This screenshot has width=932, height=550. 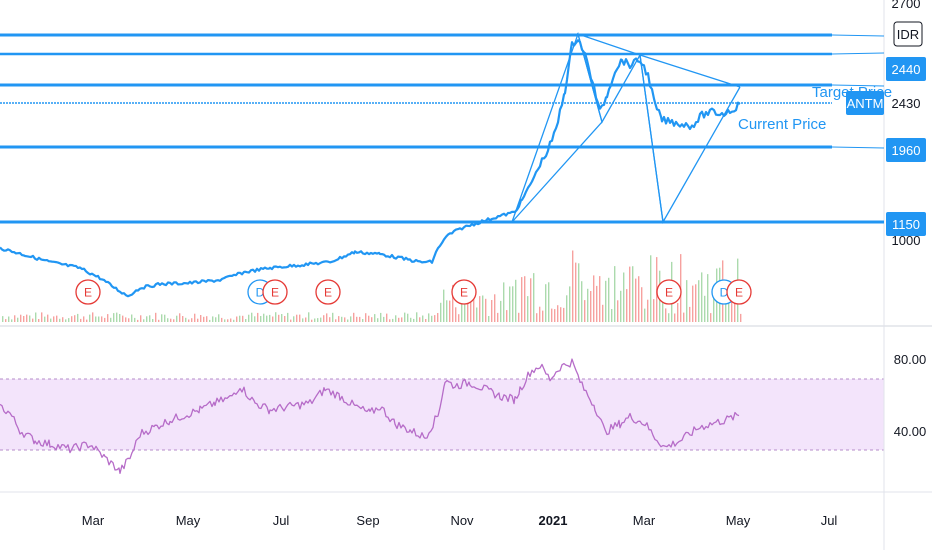 What do you see at coordinates (587, 127) in the screenshot?
I see `harmonic-pattern-diagonals` at bounding box center [587, 127].